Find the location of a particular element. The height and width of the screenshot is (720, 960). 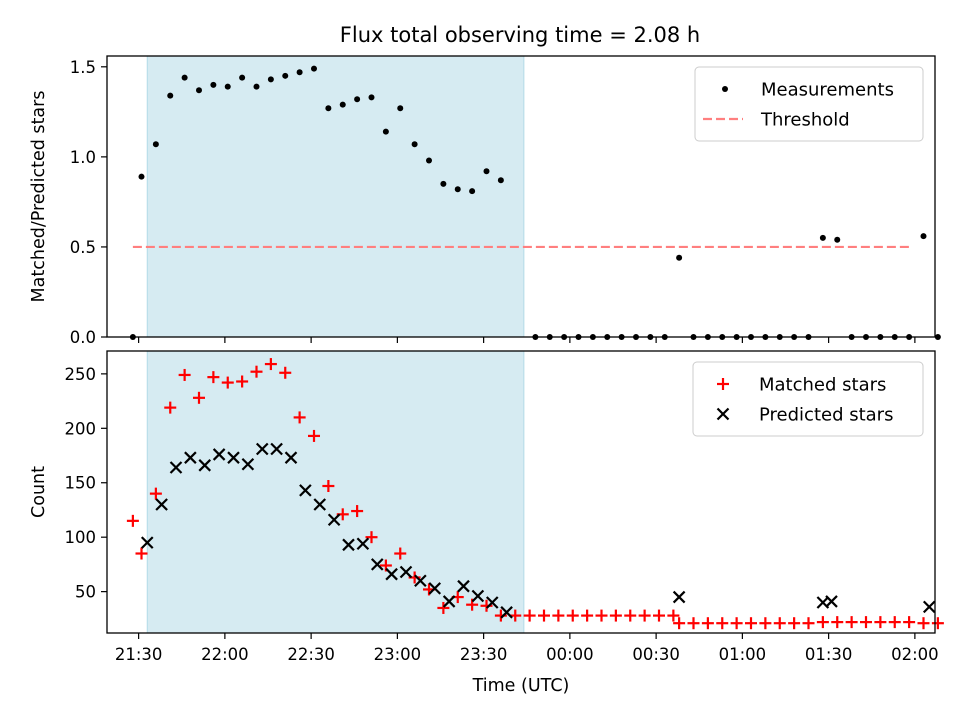

figure-title: Flux total observing time = 2.08 h is located at coordinates (520, 35).